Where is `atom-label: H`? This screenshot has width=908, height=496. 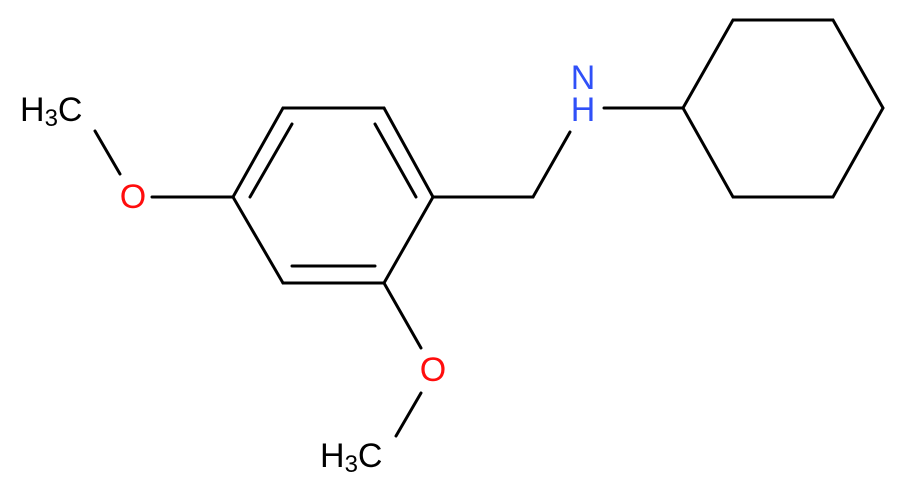
atom-label: H is located at coordinates (583, 110).